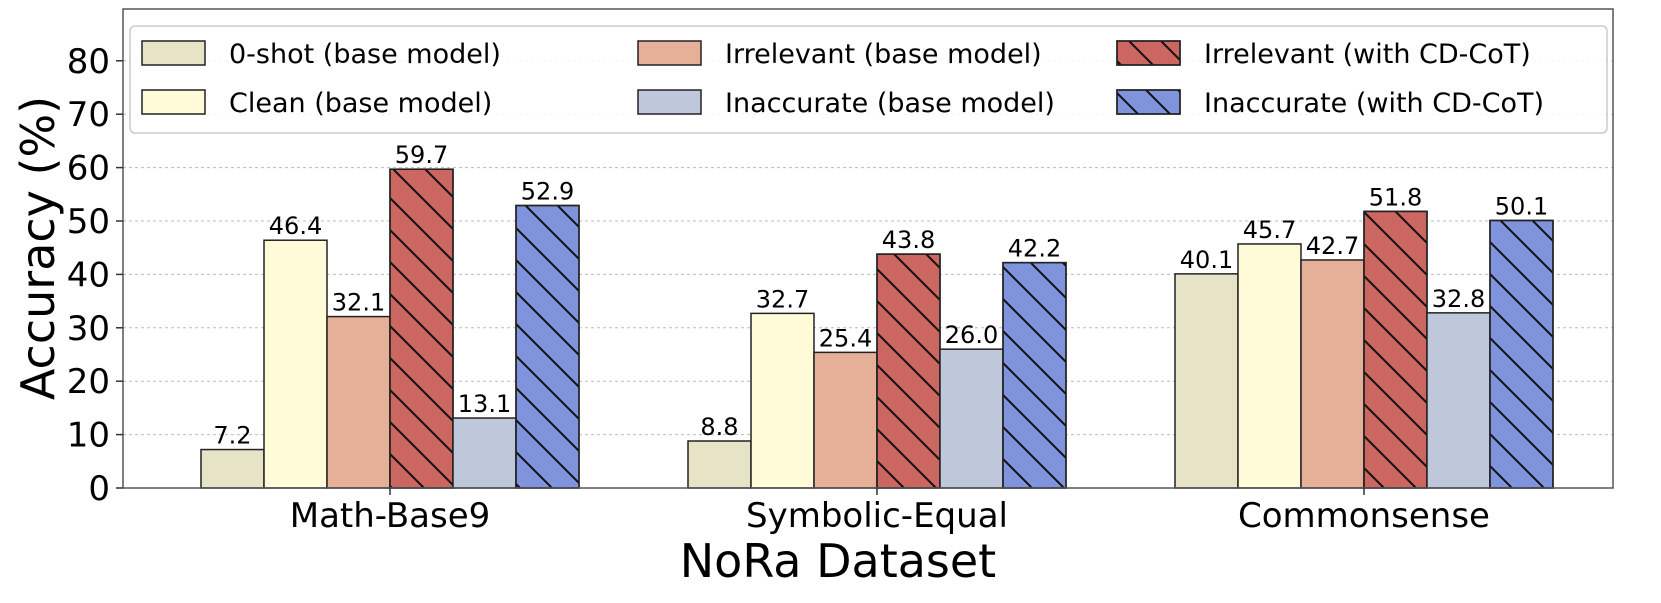  I want to click on y-tick-label: 20, so click(88, 382).